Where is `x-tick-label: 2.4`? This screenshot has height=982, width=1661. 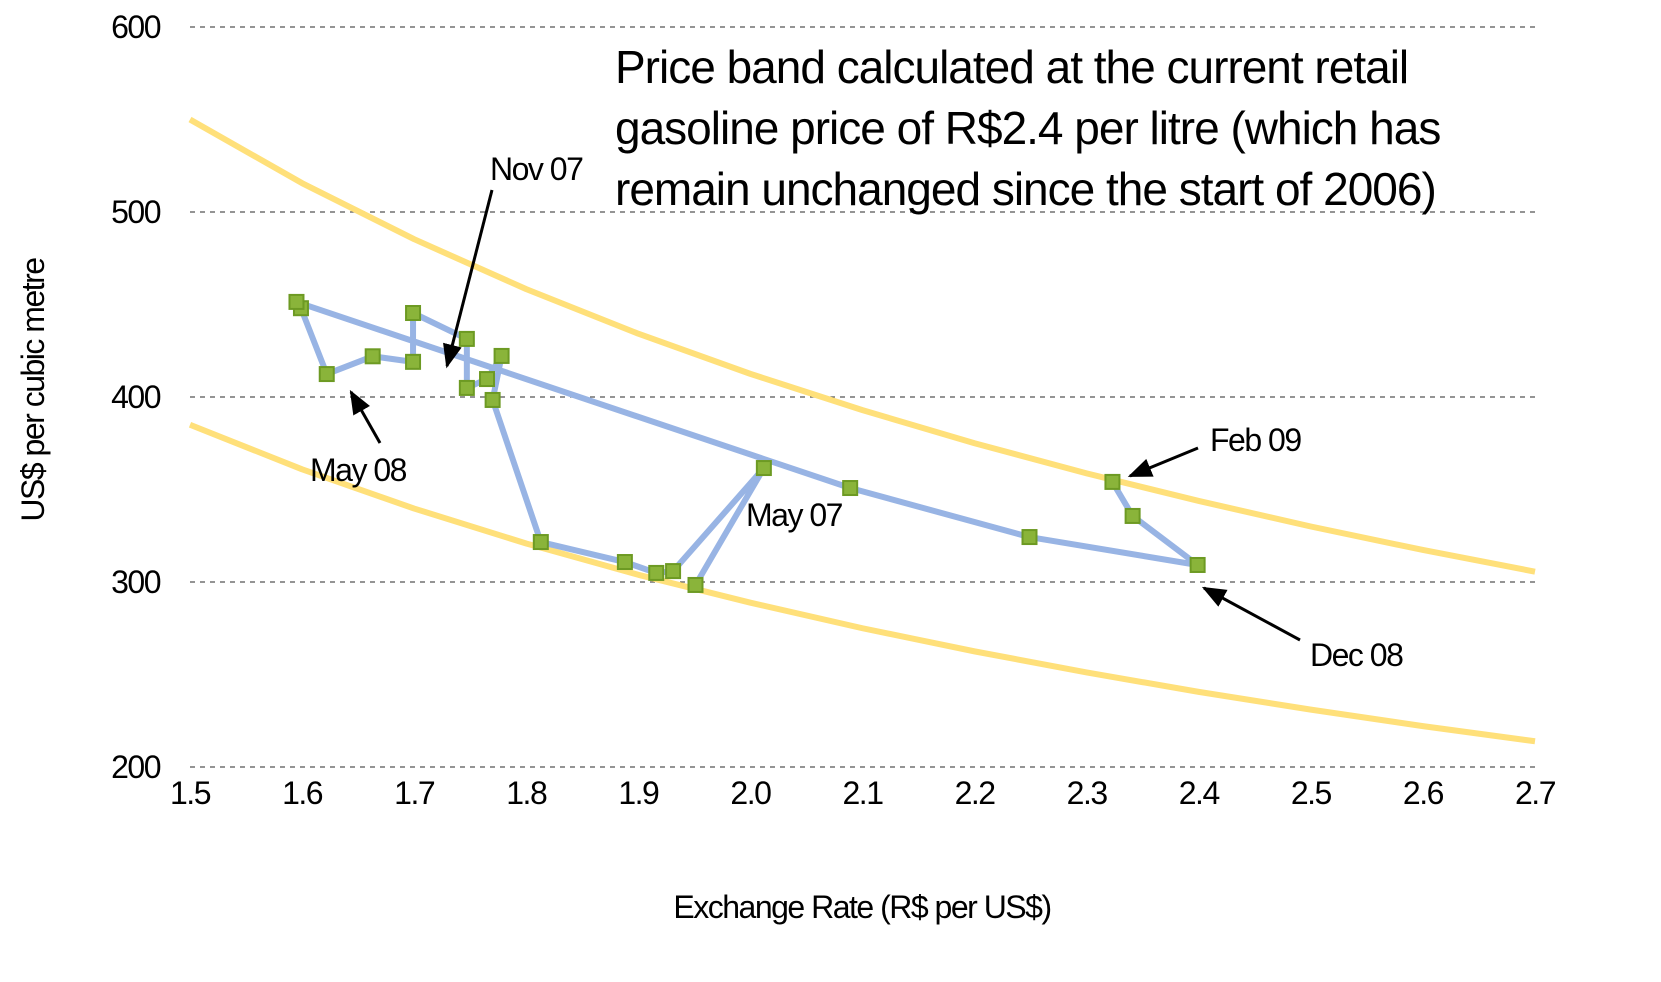
x-tick-label: 2.4 is located at coordinates (1199, 793).